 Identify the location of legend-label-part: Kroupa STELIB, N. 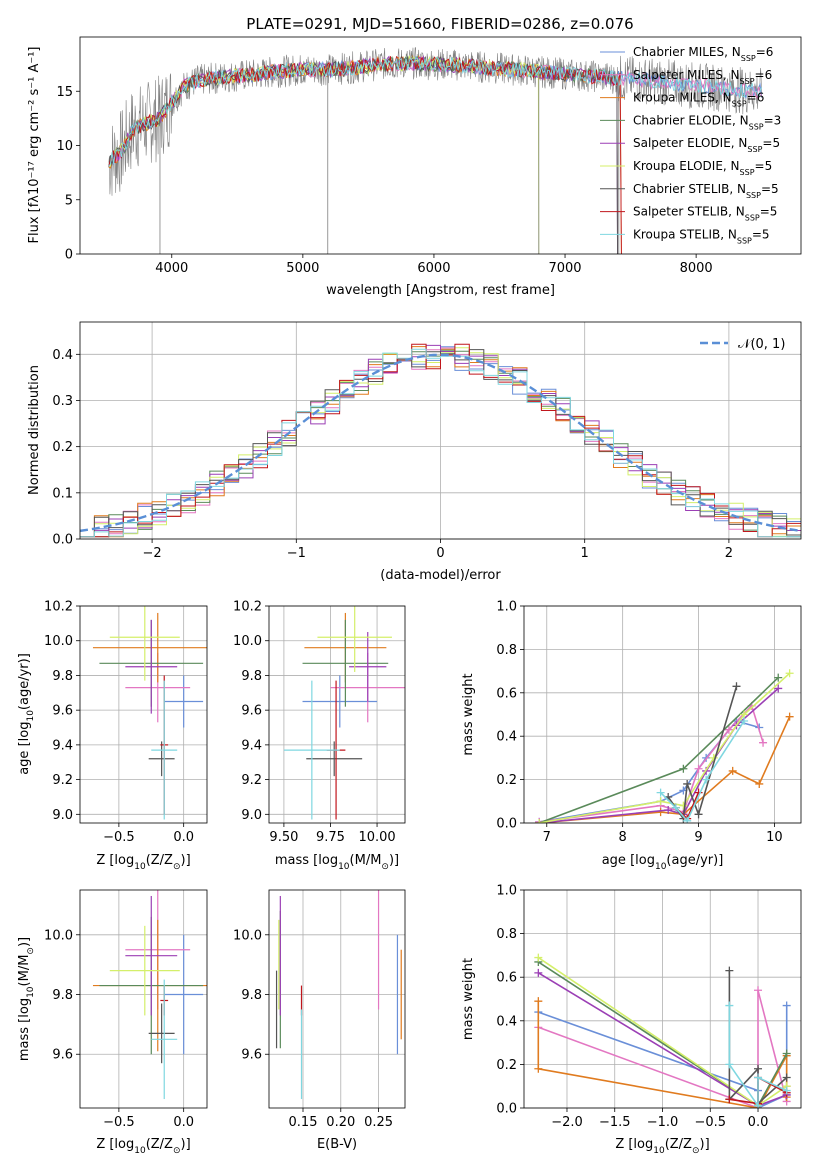
(685, 234).